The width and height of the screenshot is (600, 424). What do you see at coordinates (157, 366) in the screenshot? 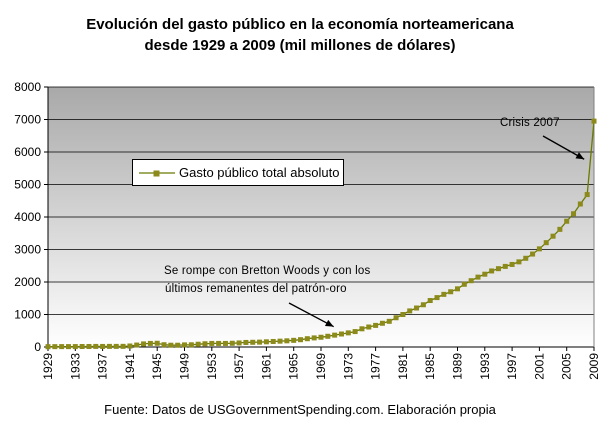
I see `x-tick-label: 1945` at bounding box center [157, 366].